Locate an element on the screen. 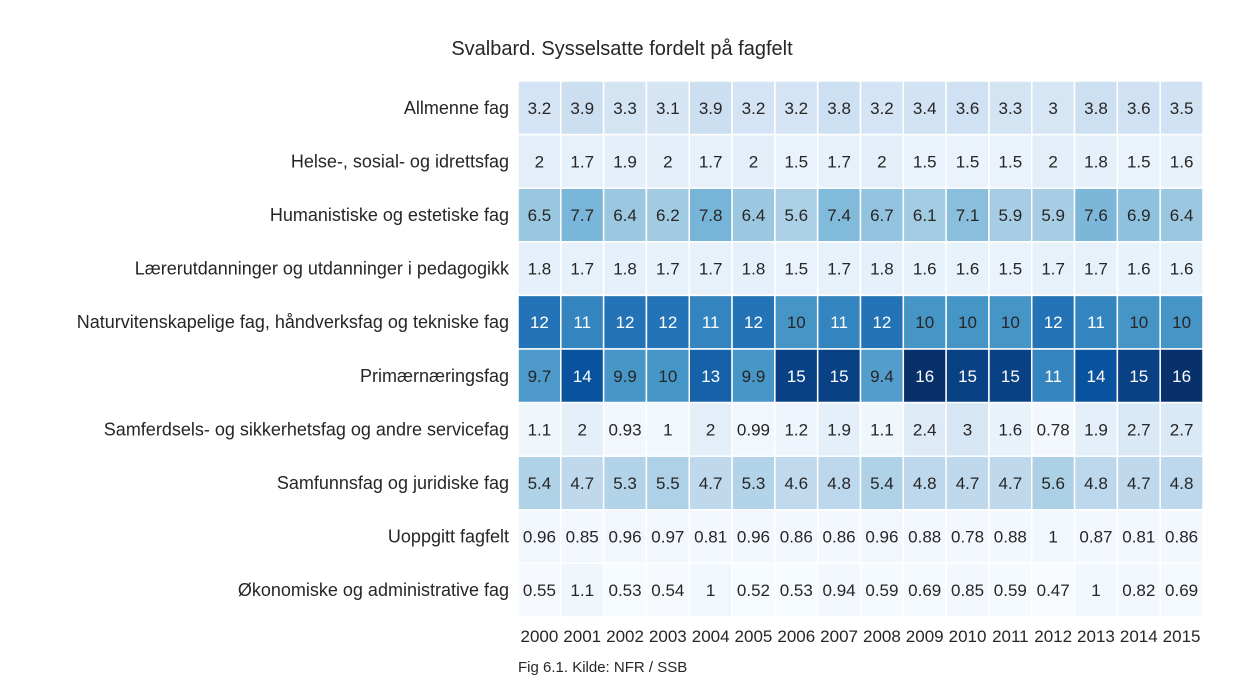 Image resolution: width=1244 pixels, height=691 pixels. cell-value-label: 0.47 is located at coordinates (1053, 590).